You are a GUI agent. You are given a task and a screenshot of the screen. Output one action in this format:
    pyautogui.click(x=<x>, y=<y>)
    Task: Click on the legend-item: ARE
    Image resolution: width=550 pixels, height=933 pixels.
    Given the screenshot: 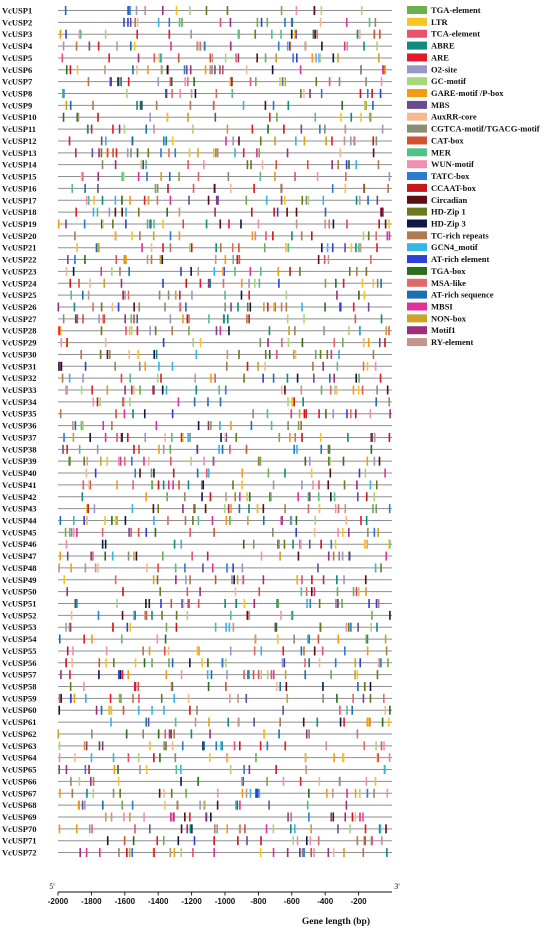 What is the action you would take?
    pyautogui.click(x=428, y=57)
    